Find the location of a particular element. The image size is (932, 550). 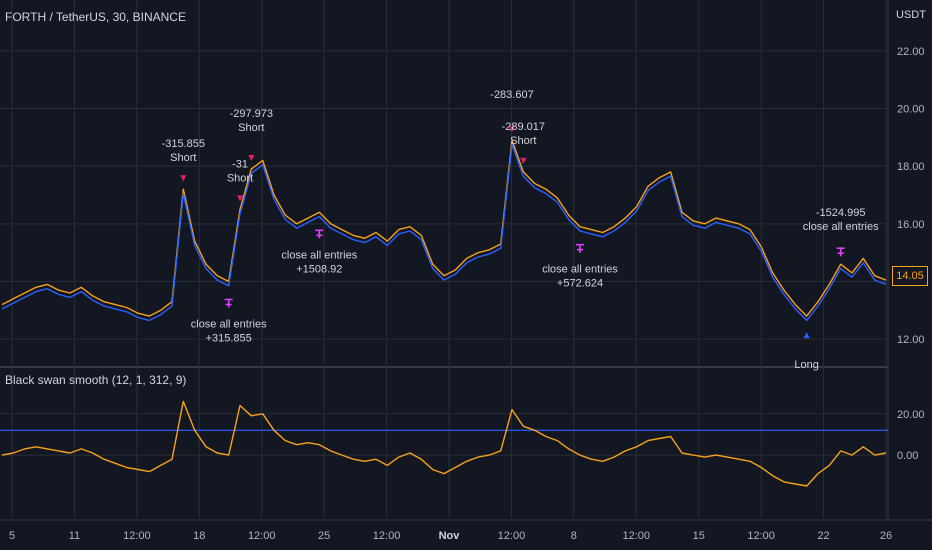

y-tick-label: 22.00 is located at coordinates (911, 52).